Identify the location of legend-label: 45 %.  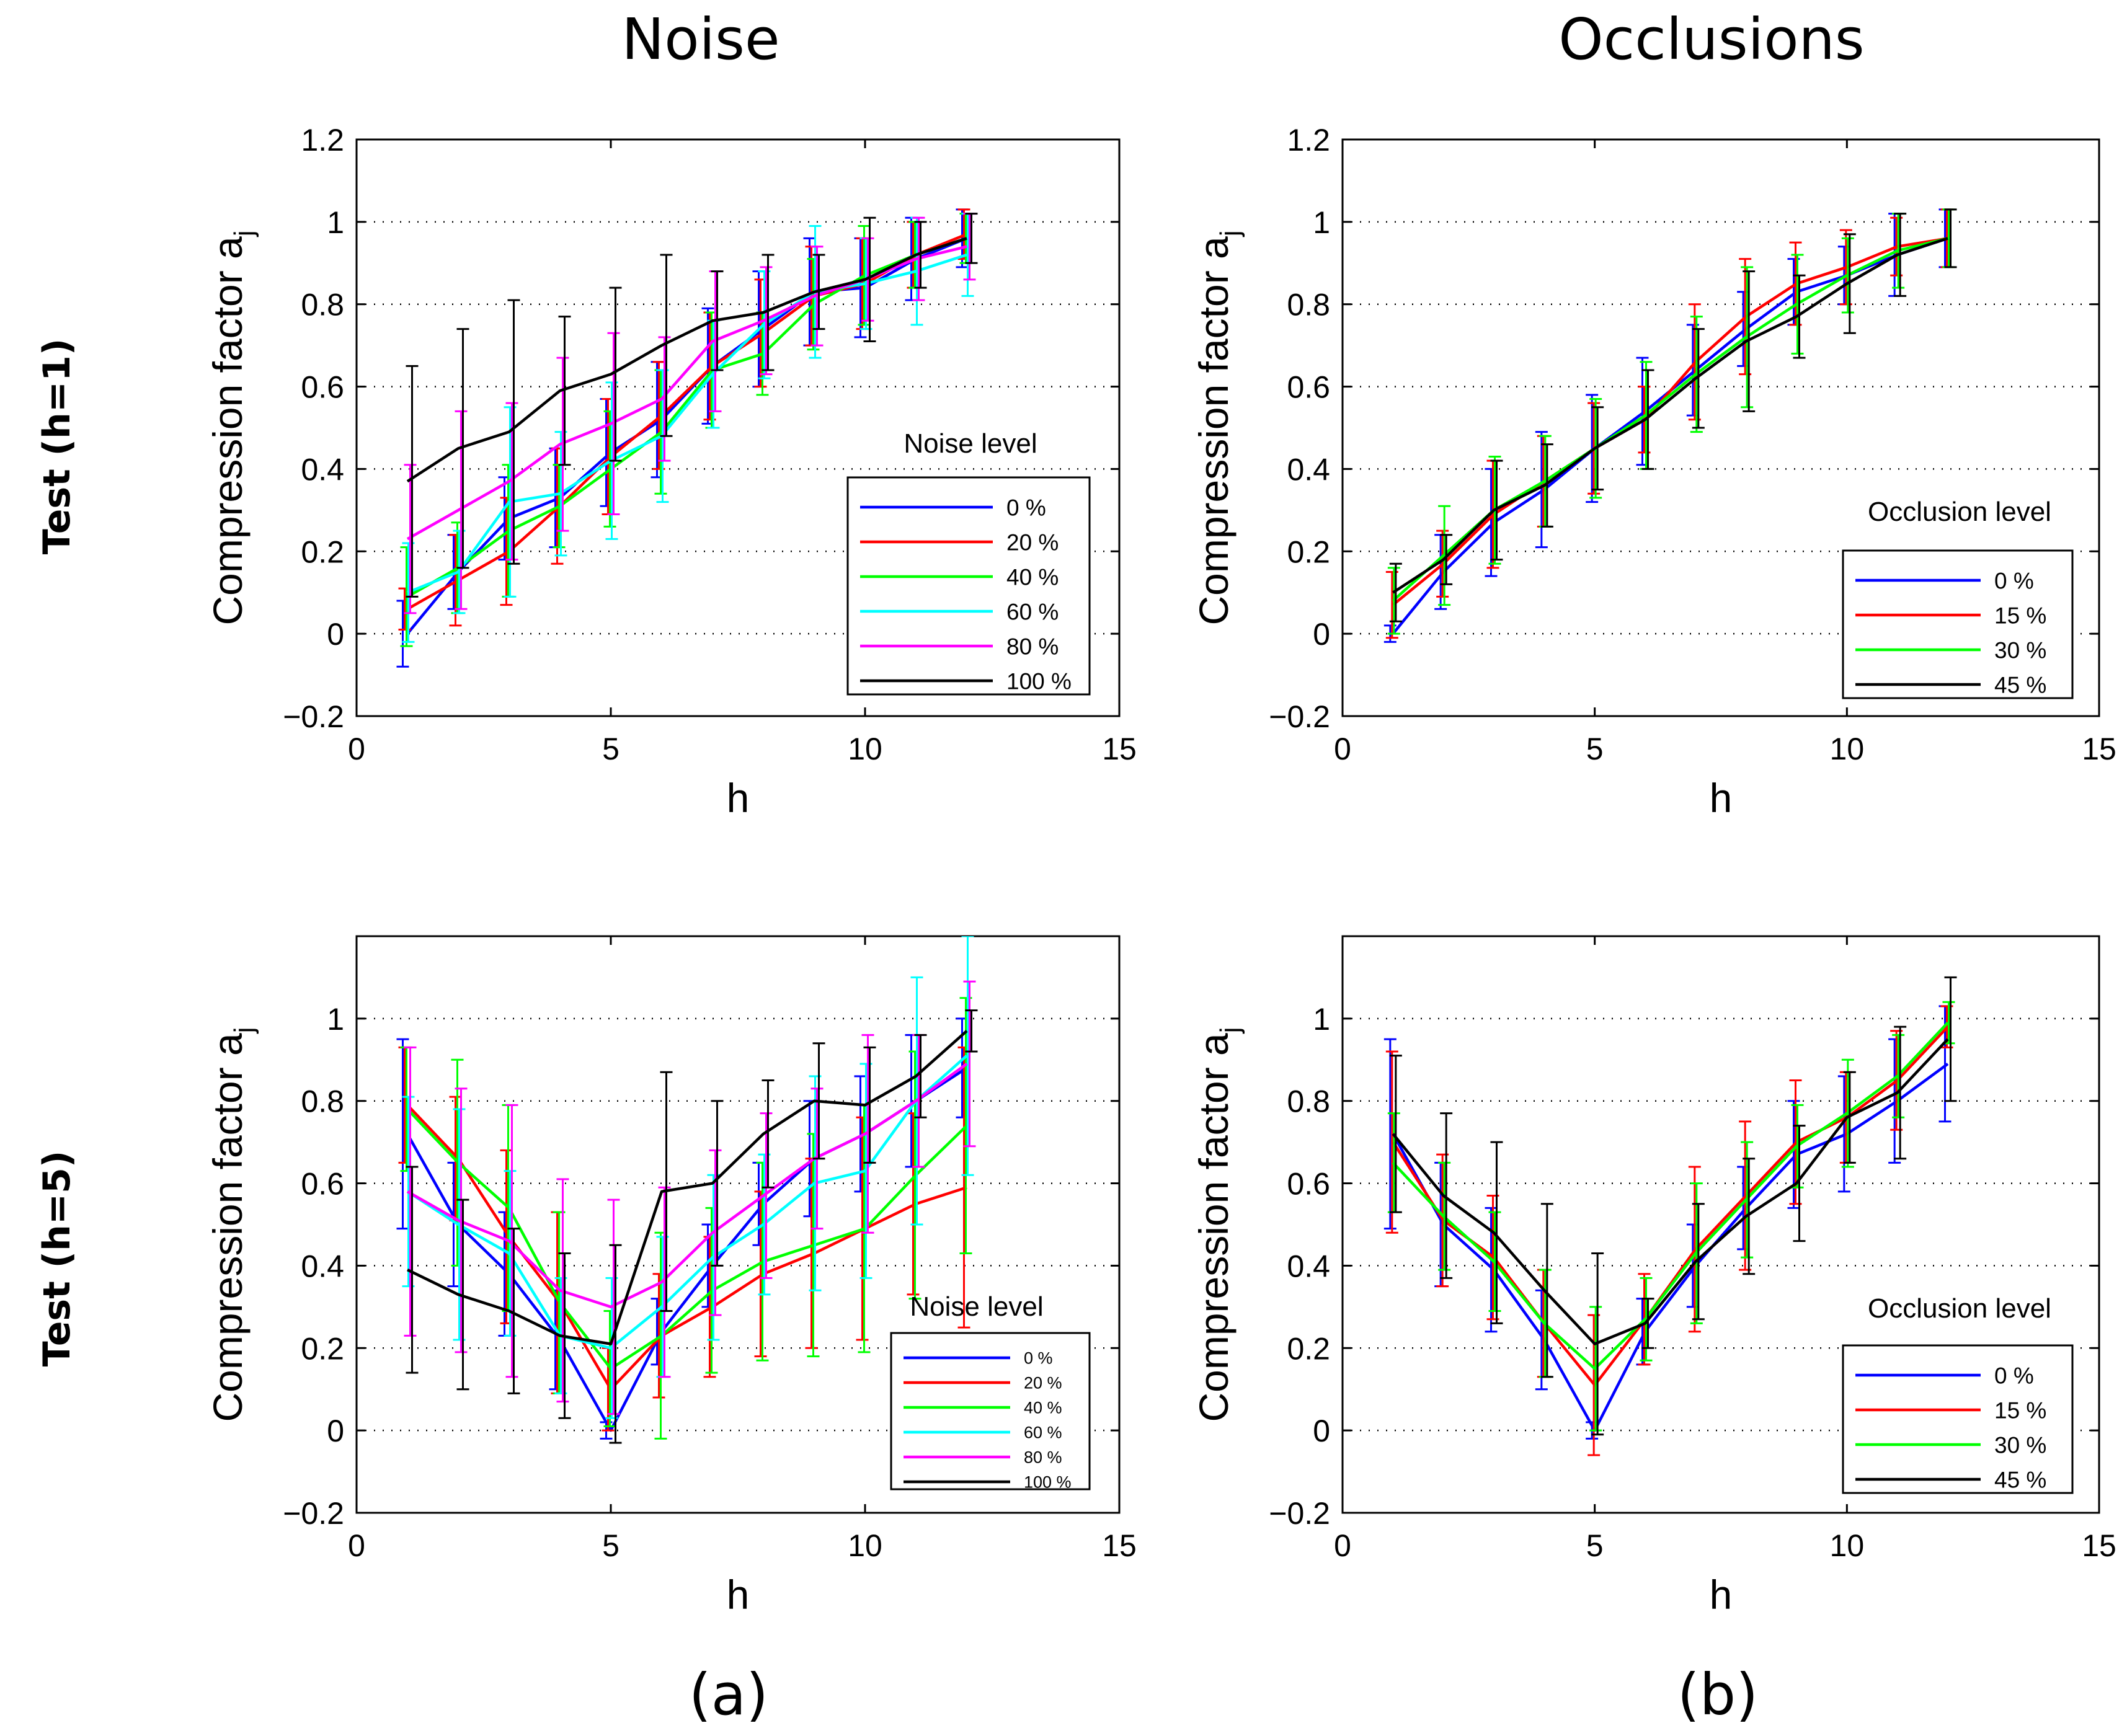
(2020, 1479).